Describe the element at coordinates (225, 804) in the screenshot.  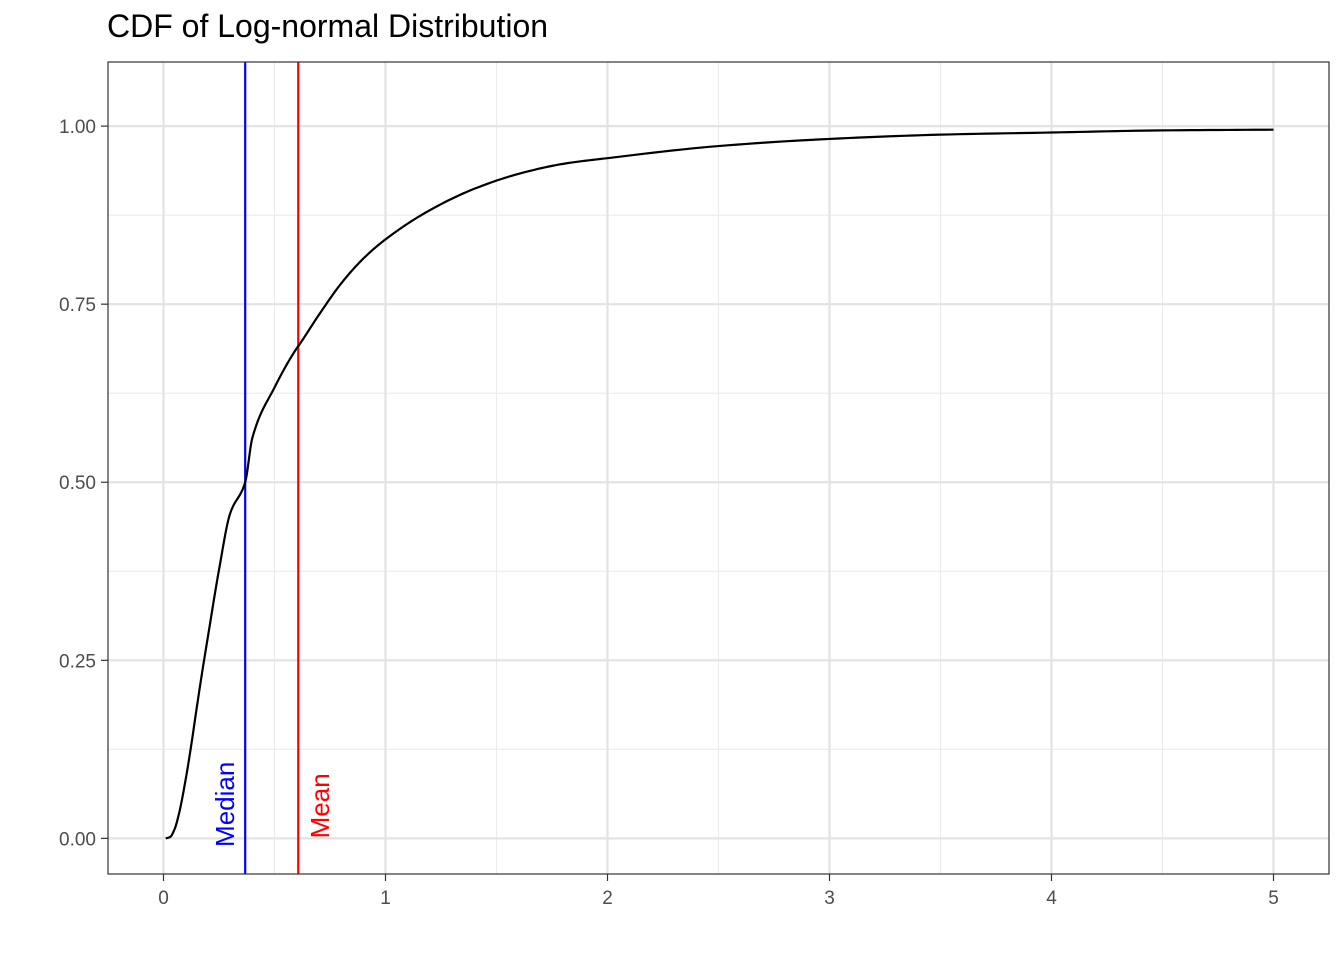
I see `median-label: Median` at that location.